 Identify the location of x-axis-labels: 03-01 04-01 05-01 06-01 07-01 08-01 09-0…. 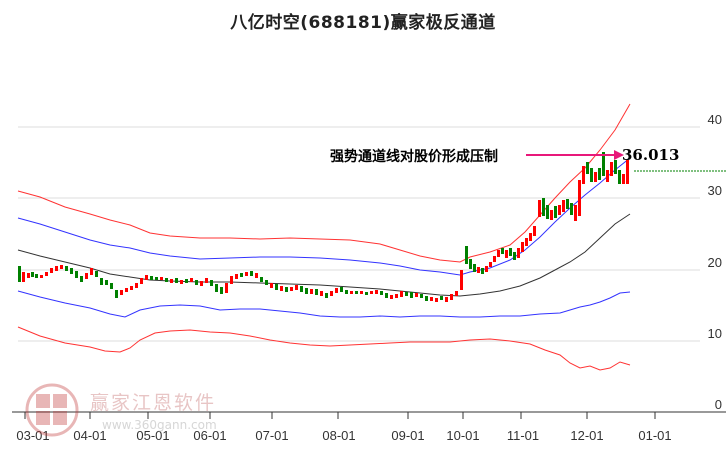
(343, 435).